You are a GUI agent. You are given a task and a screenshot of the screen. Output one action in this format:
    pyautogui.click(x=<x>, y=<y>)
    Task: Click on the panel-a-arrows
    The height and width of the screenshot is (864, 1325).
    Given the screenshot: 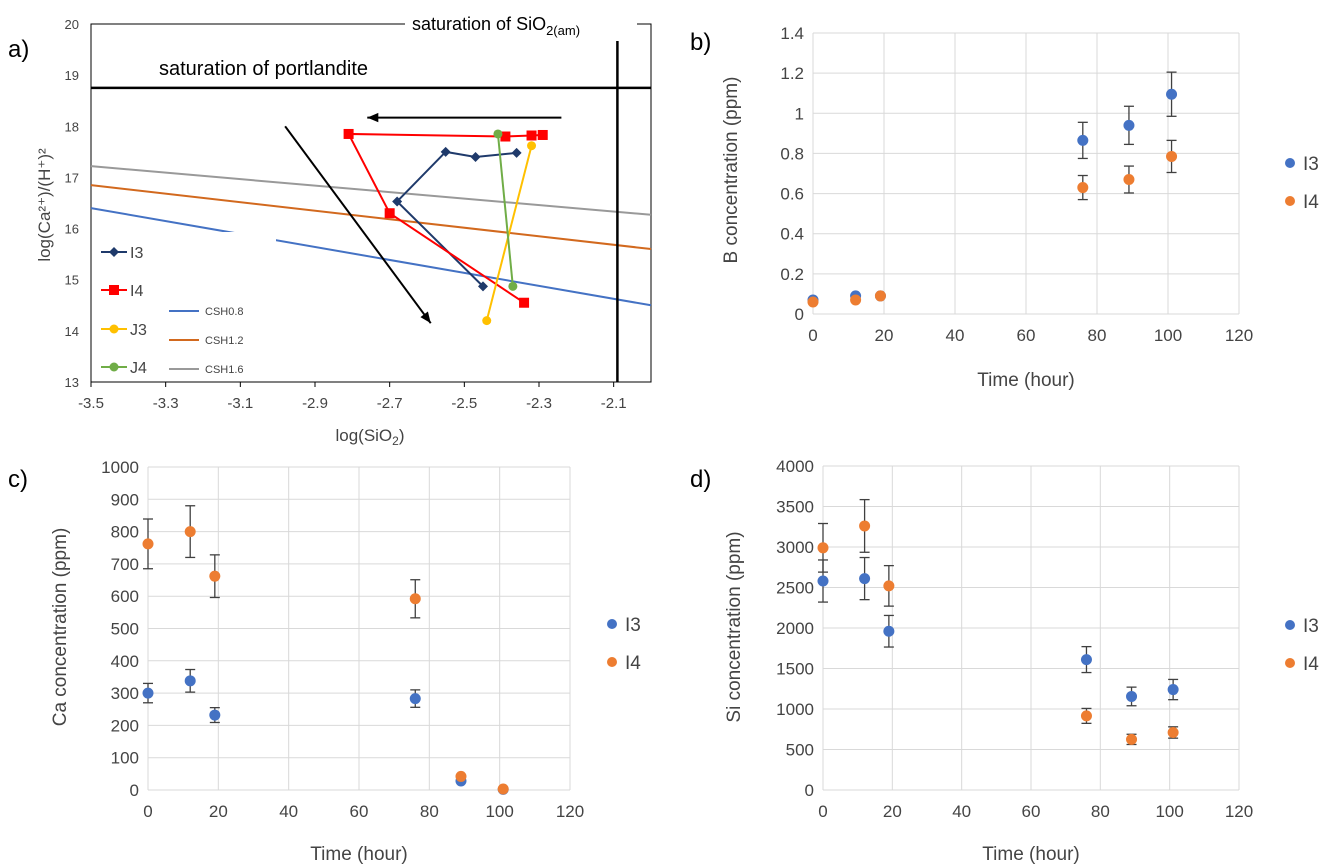 What is the action you would take?
    pyautogui.click(x=423, y=218)
    